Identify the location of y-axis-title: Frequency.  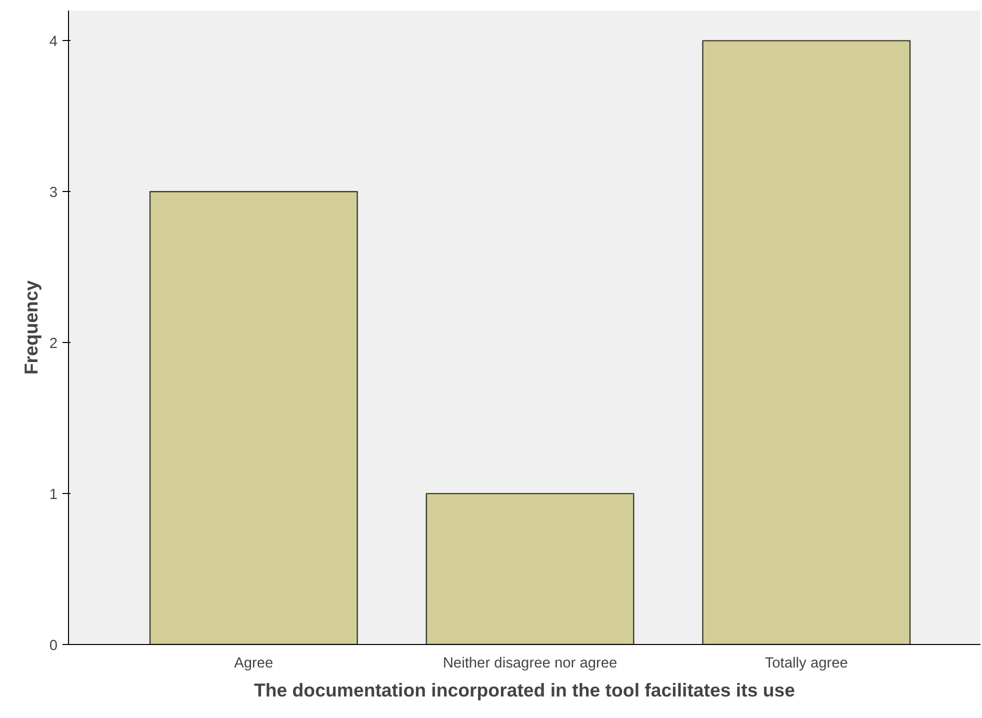
(31, 327).